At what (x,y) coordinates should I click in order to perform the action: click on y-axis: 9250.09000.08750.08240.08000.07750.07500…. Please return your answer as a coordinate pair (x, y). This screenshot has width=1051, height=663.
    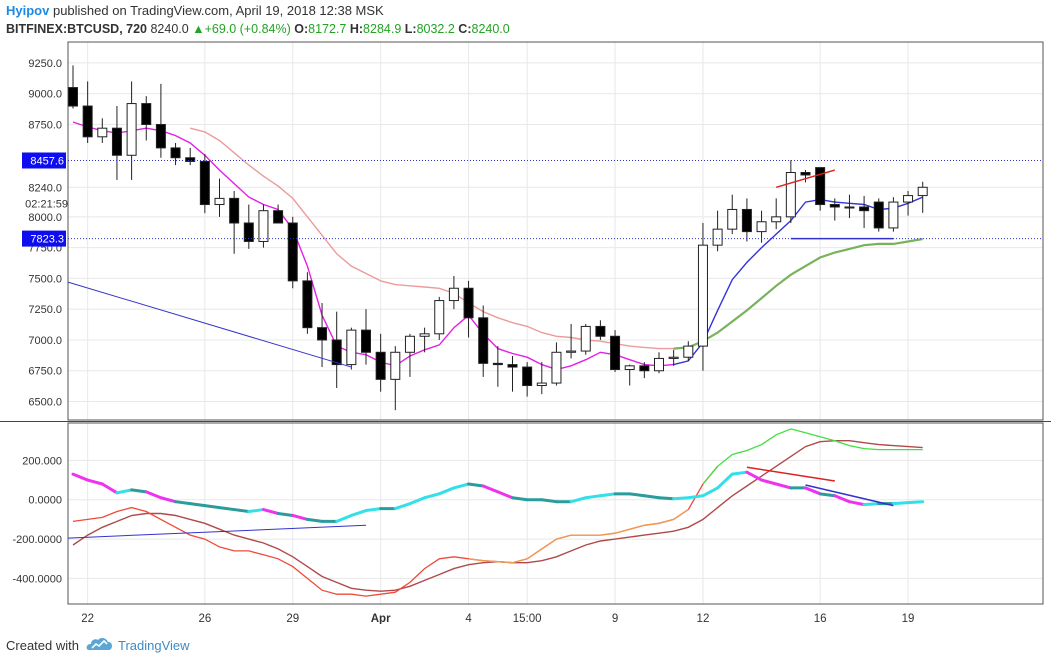
    Looking at the image, I should click on (37, 321).